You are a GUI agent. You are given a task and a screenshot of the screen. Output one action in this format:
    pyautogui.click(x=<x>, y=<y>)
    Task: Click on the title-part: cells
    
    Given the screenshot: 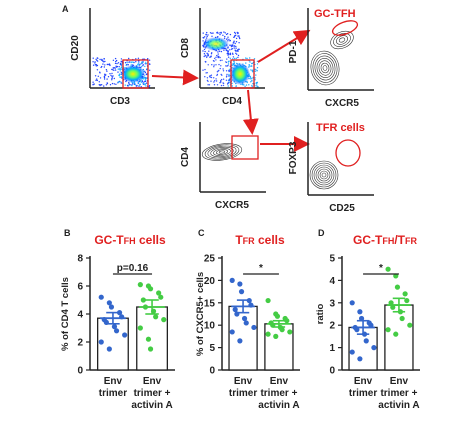 What is the action you would take?
    pyautogui.click(x=270, y=240)
    